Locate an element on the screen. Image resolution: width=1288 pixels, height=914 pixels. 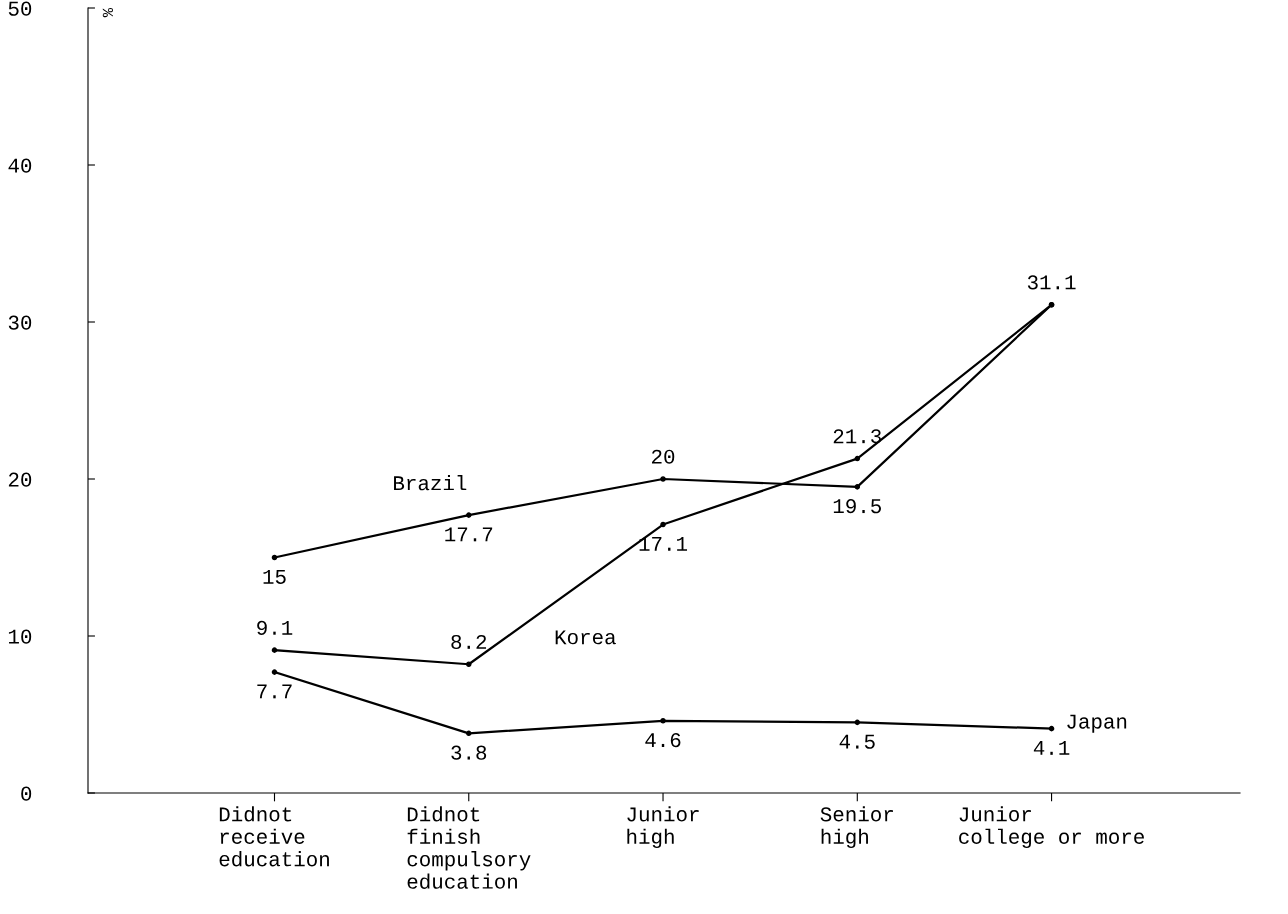
data-label: 9.1 is located at coordinates (275, 627).